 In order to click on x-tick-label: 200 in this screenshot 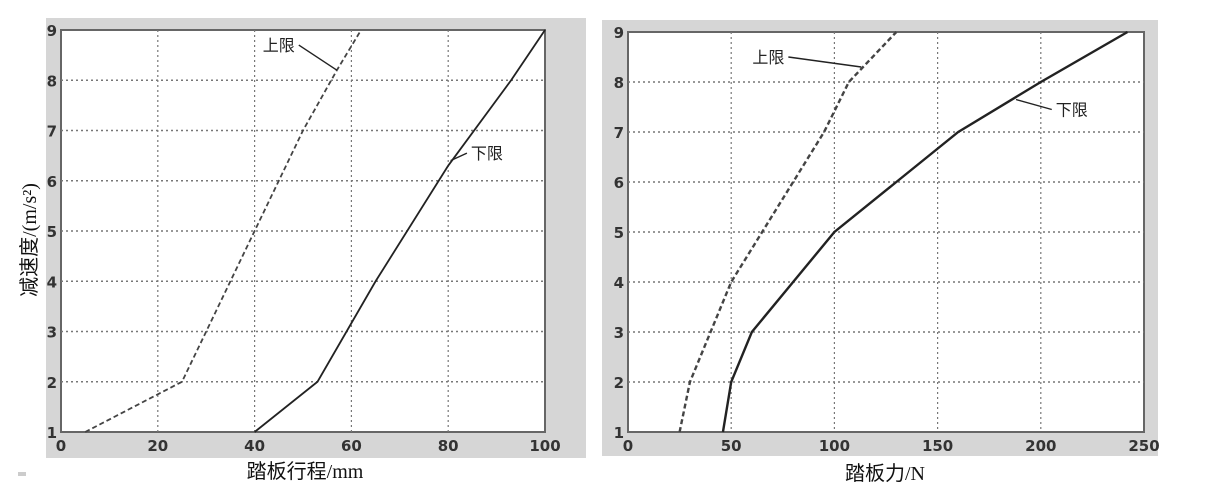, I will do `click(1040, 446)`.